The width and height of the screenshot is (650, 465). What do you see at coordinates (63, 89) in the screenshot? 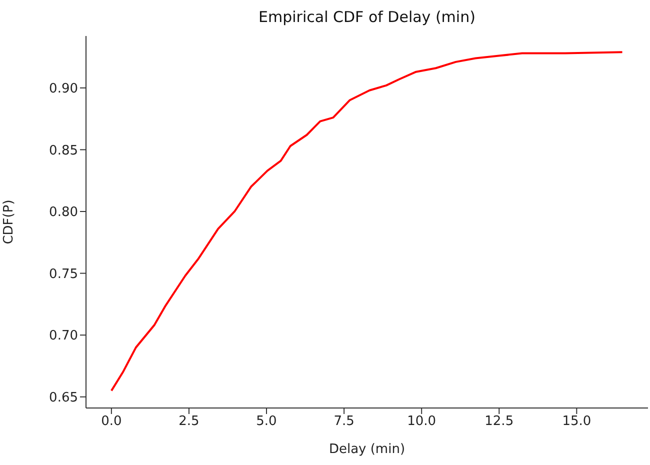
I see `y-tick-label: 0.90` at bounding box center [63, 89].